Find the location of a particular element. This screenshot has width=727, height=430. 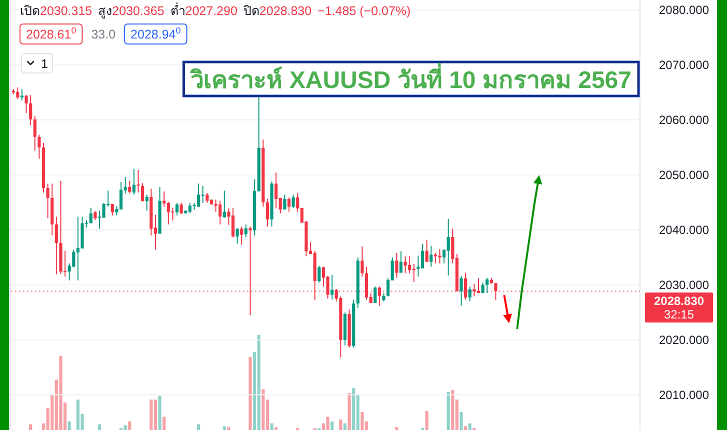

annotation: เปิด2030.315 is located at coordinates (56, 11).